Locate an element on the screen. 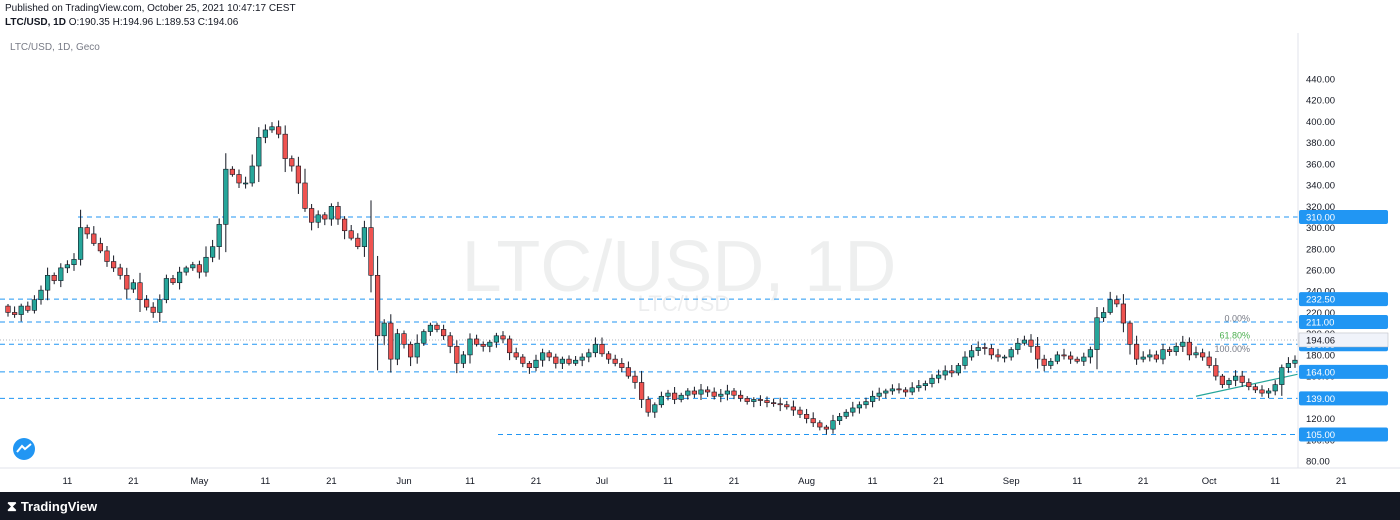 The width and height of the screenshot is (1400, 520). y-tick-label: 280.00 is located at coordinates (1320, 249).